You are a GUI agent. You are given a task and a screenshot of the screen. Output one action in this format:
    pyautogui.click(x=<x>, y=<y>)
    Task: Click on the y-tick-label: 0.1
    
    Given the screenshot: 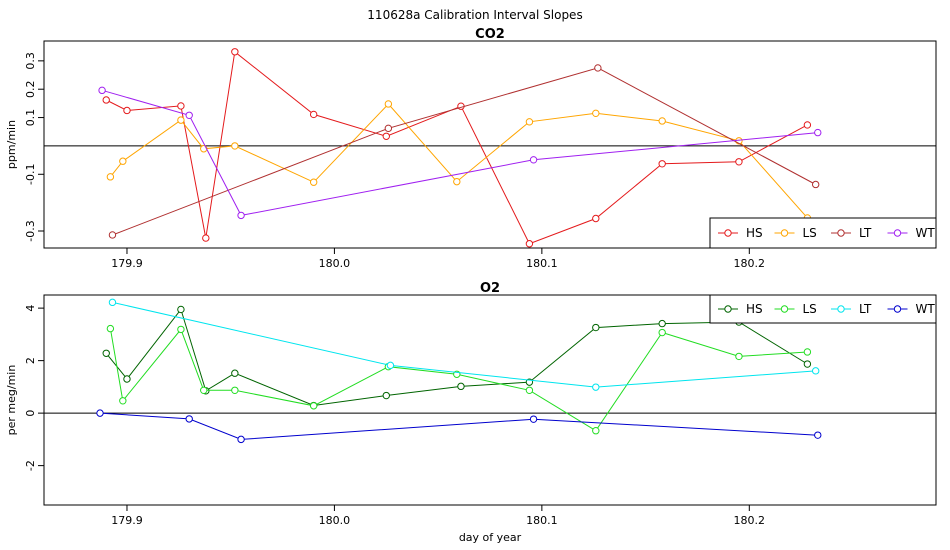 What is the action you would take?
    pyautogui.click(x=30, y=118)
    